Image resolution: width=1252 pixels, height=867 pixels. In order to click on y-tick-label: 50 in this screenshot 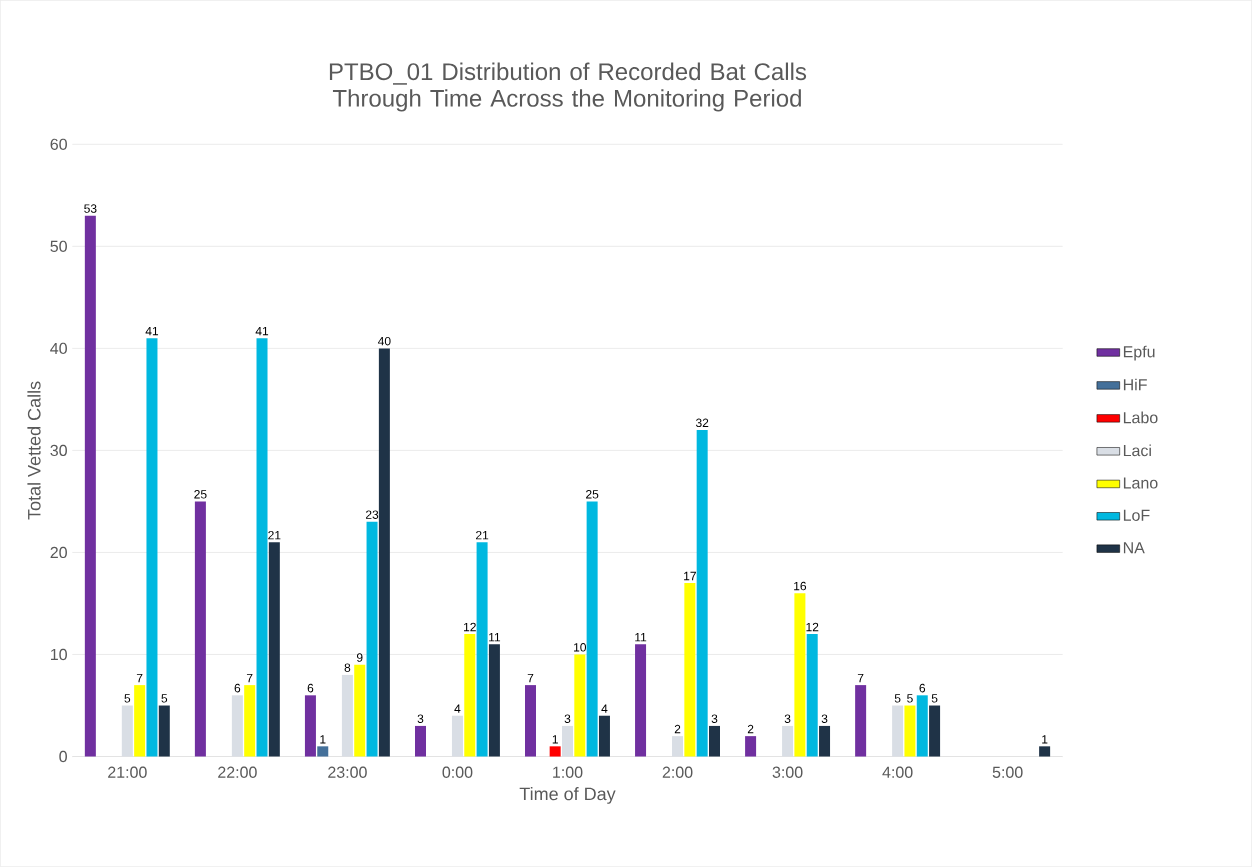, I will do `click(58, 246)`.